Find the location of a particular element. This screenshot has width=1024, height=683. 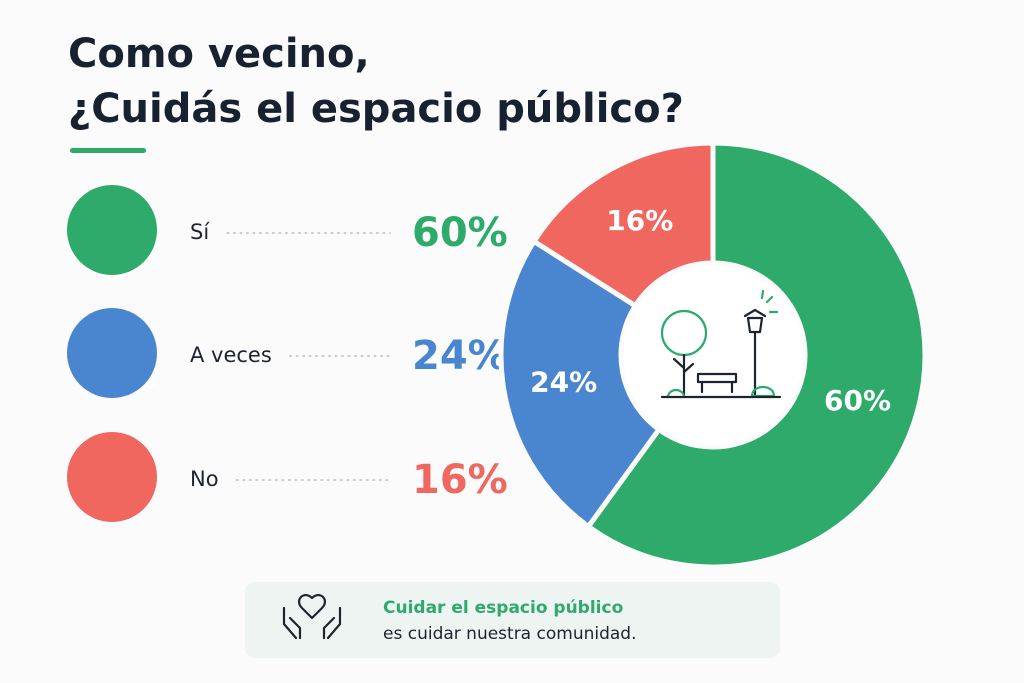

legend-icons is located at coordinates (112, 353).